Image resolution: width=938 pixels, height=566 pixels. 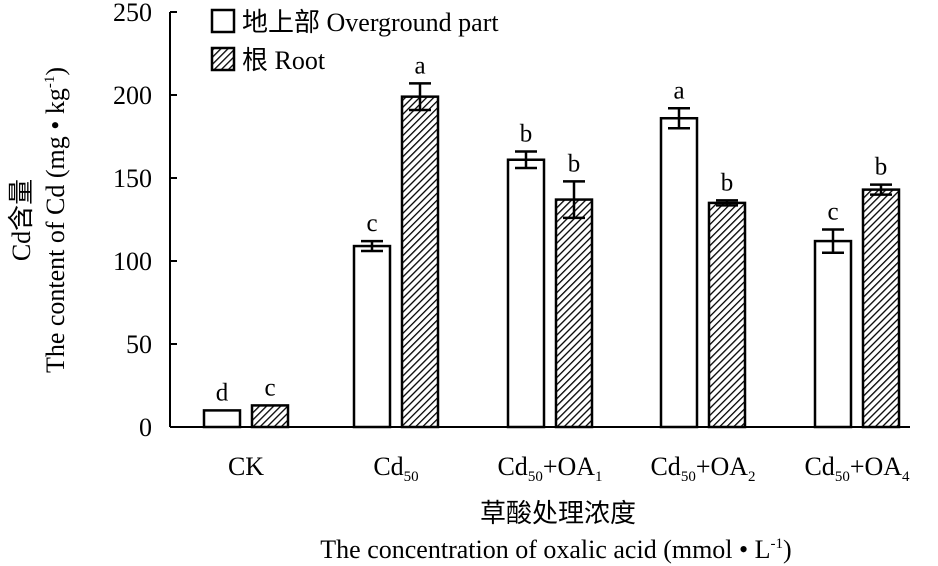 I want to click on y-axis-title-en-main: The content of Cd (mg • kg, so click(x=55, y=230).